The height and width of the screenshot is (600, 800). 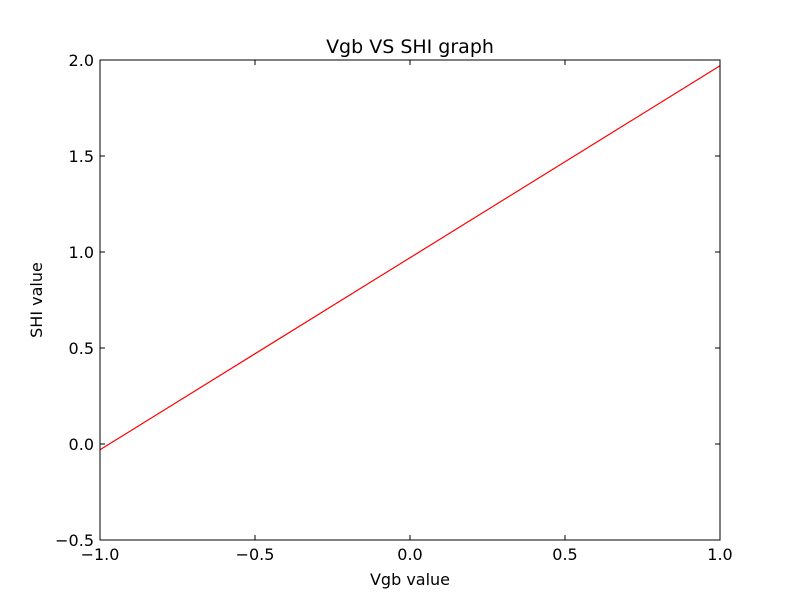 I want to click on y-axis-label: SHI value, so click(x=36, y=300).